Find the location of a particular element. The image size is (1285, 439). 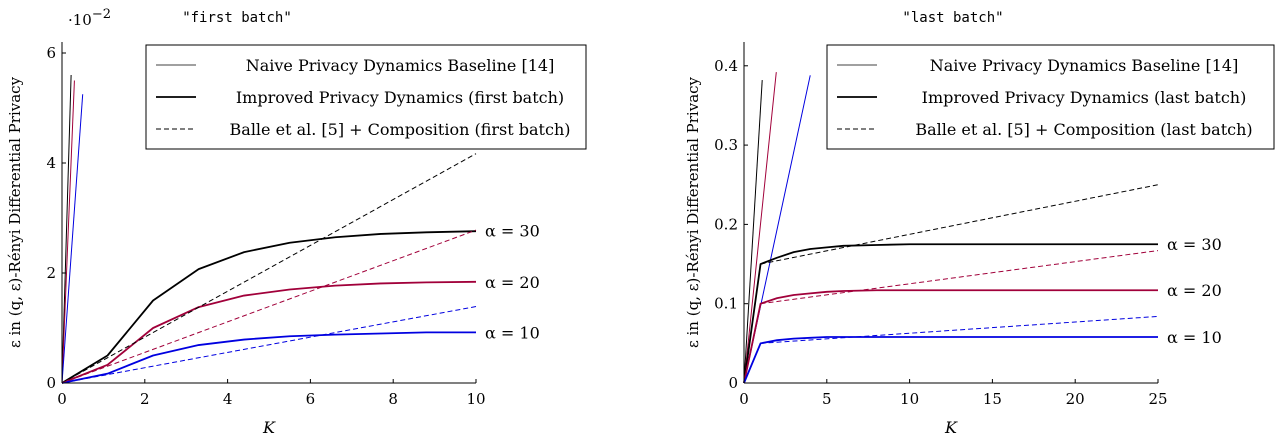

x-tick-label: 4 is located at coordinates (228, 399).